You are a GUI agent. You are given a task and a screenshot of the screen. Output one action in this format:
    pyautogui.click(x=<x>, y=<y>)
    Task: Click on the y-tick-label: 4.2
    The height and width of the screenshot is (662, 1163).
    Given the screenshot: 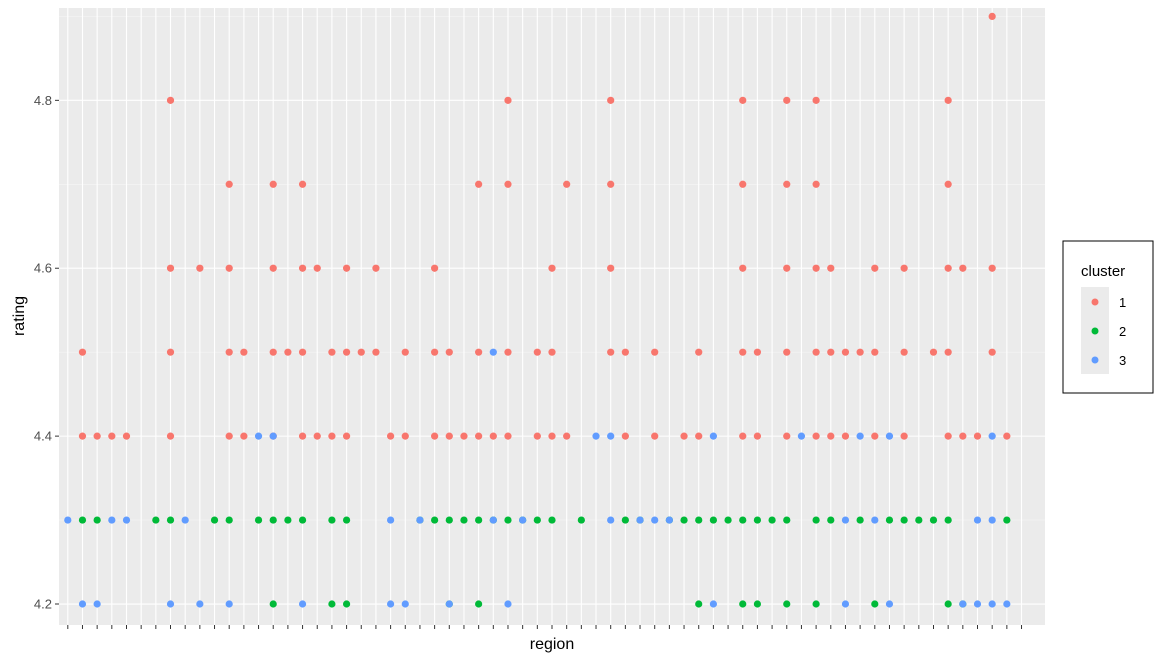 What is the action you would take?
    pyautogui.click(x=43, y=604)
    